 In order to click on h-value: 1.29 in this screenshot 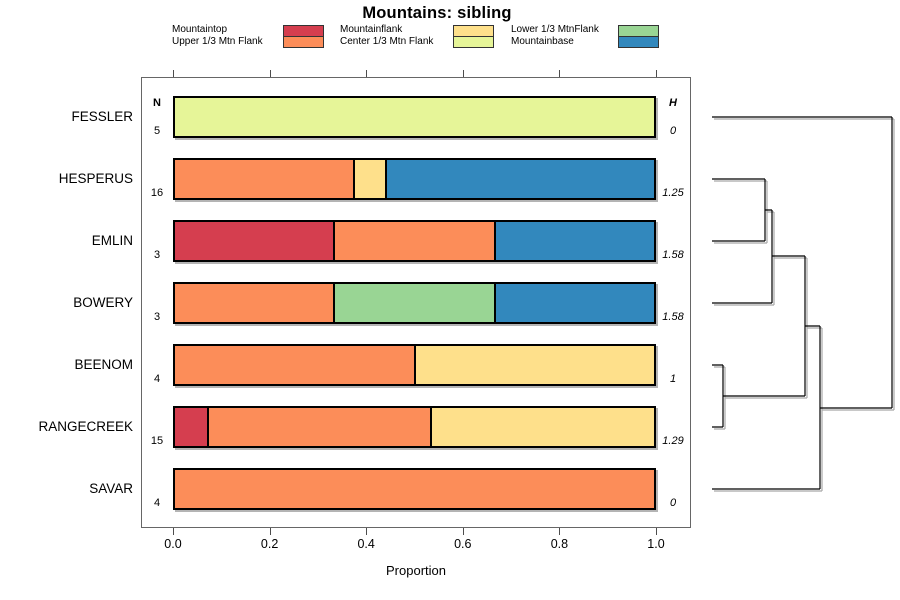, I will do `click(673, 441)`.